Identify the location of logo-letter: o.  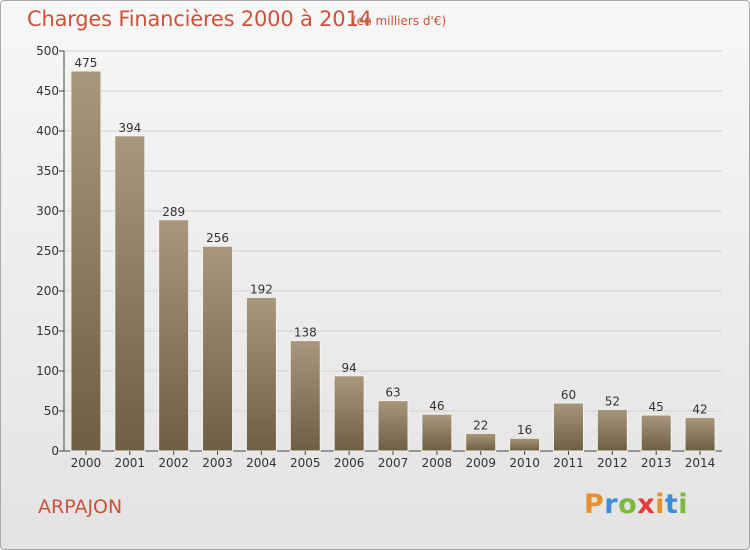
(628, 504).